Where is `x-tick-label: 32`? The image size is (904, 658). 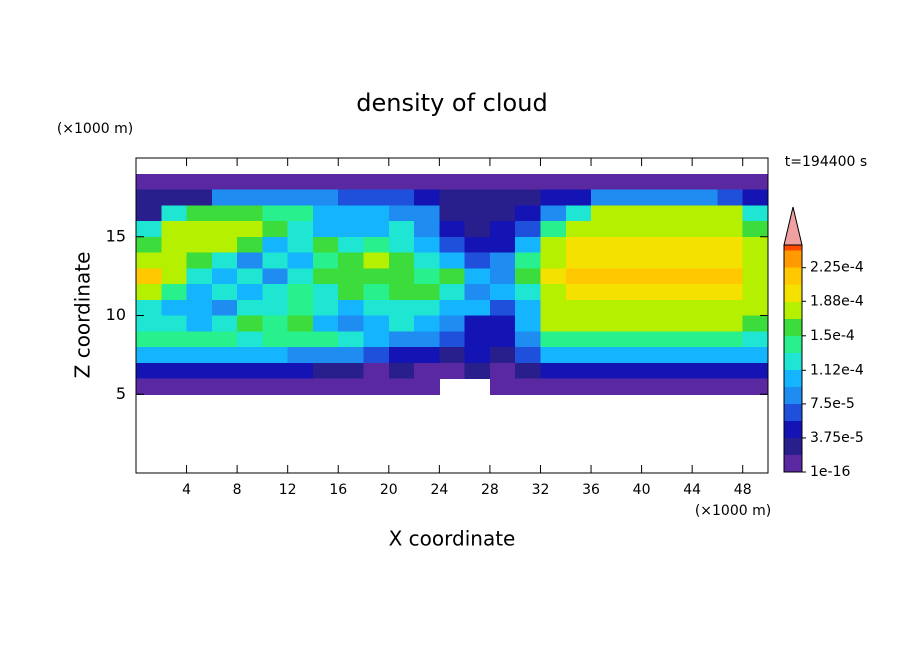
x-tick-label: 32 is located at coordinates (541, 490).